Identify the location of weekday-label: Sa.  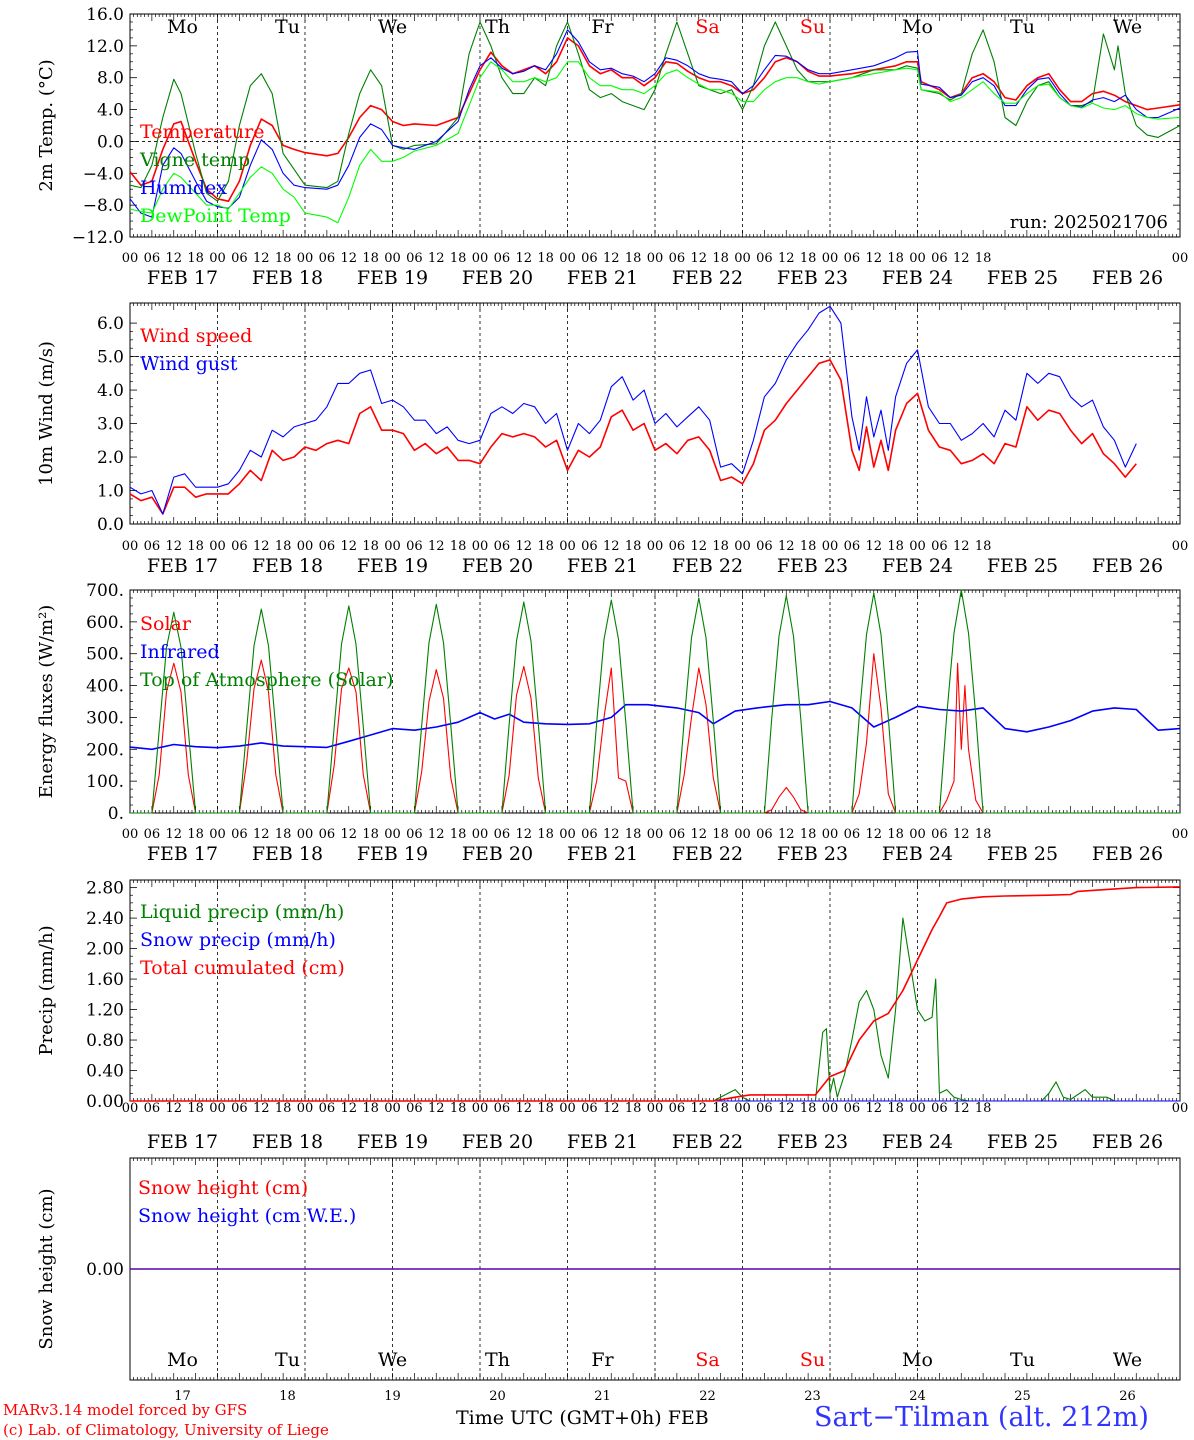
(707, 1360).